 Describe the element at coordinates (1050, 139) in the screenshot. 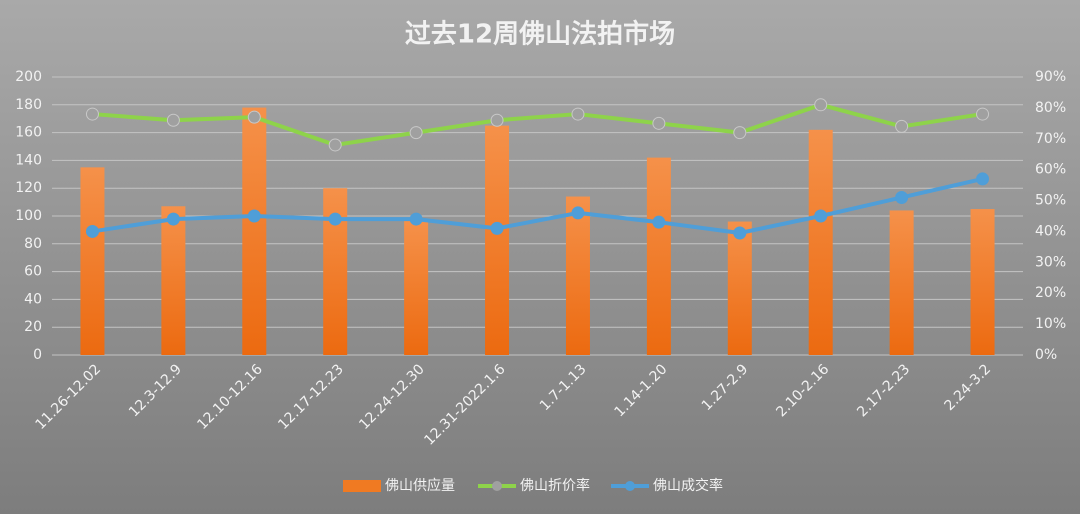

I see `y2-tick-label: 70%` at that location.